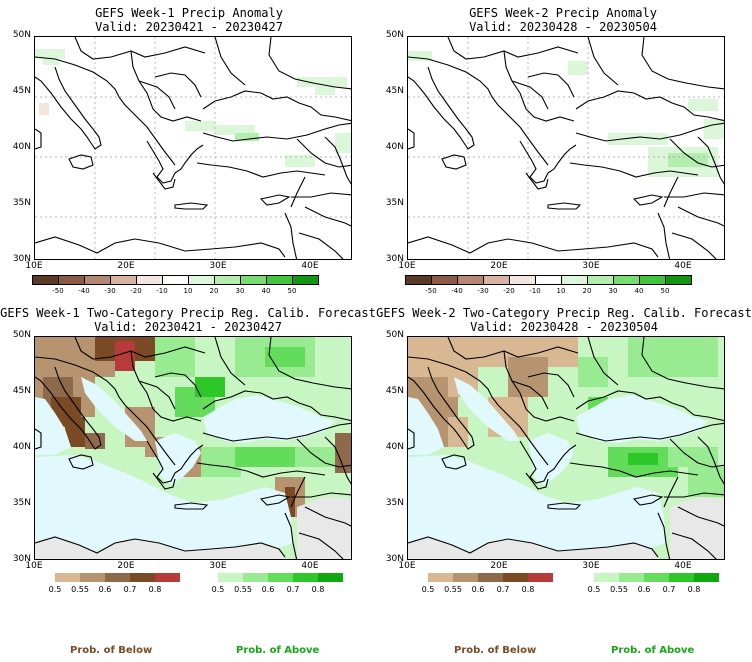  What do you see at coordinates (84, 291) in the screenshot?
I see `colorbar-label: -40` at bounding box center [84, 291].